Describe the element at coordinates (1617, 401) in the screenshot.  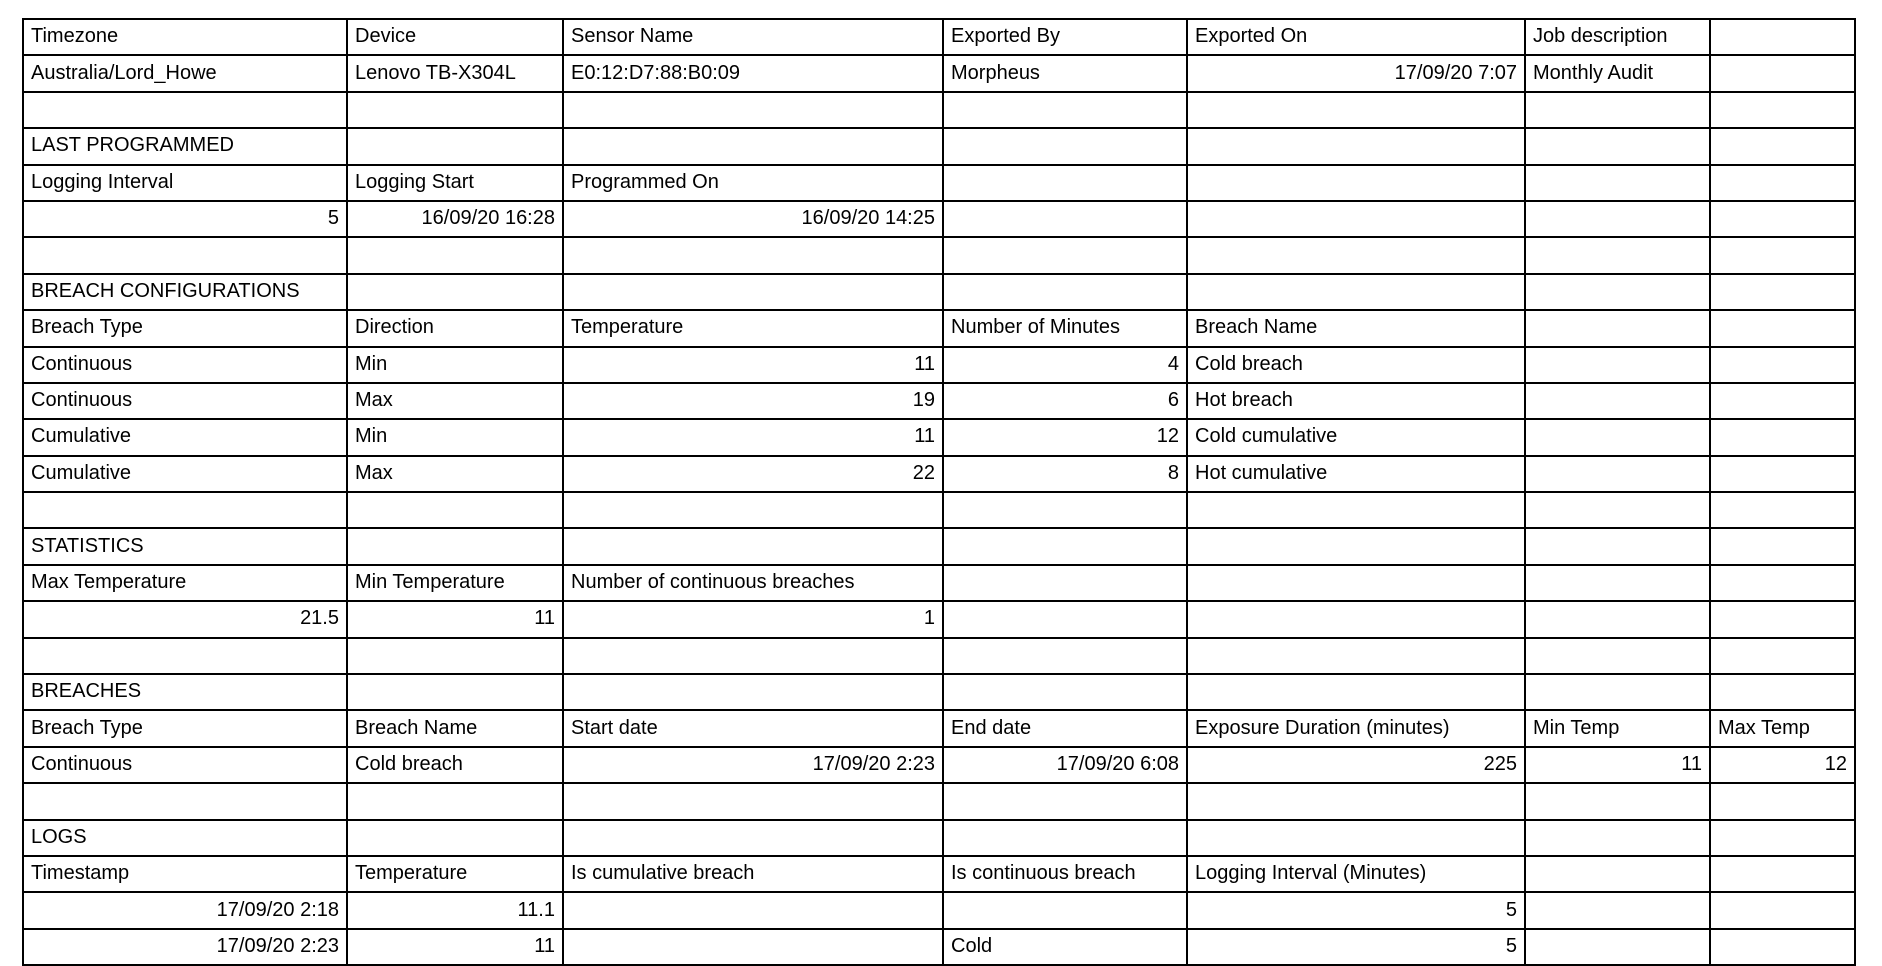
I see `cell-r11c6` at that location.